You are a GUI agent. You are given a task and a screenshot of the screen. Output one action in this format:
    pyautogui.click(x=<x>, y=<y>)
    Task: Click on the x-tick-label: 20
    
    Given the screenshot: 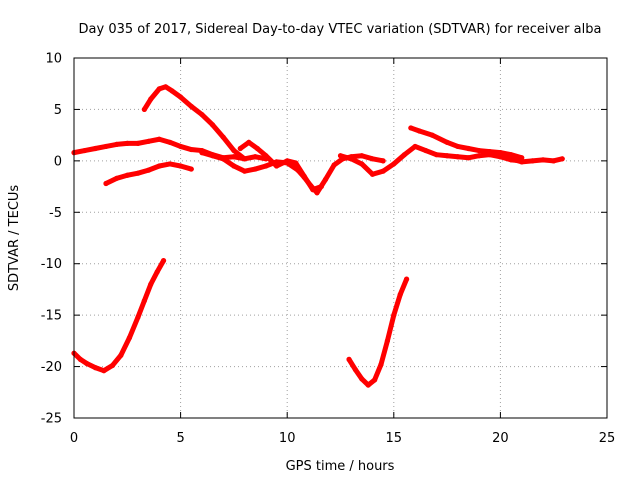 What is the action you would take?
    pyautogui.click(x=500, y=438)
    